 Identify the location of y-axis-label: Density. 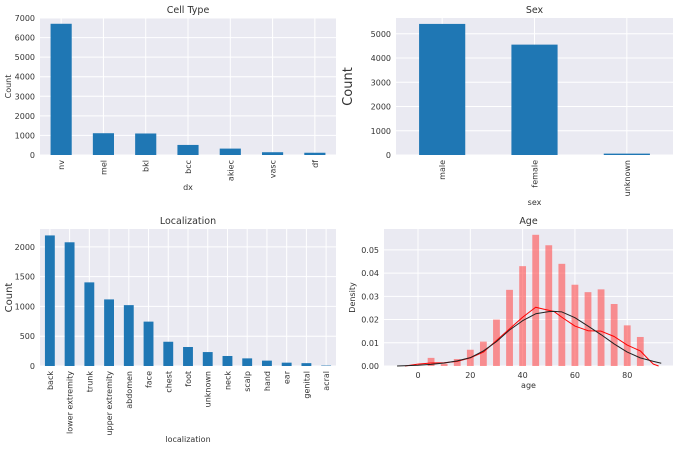
(352, 297).